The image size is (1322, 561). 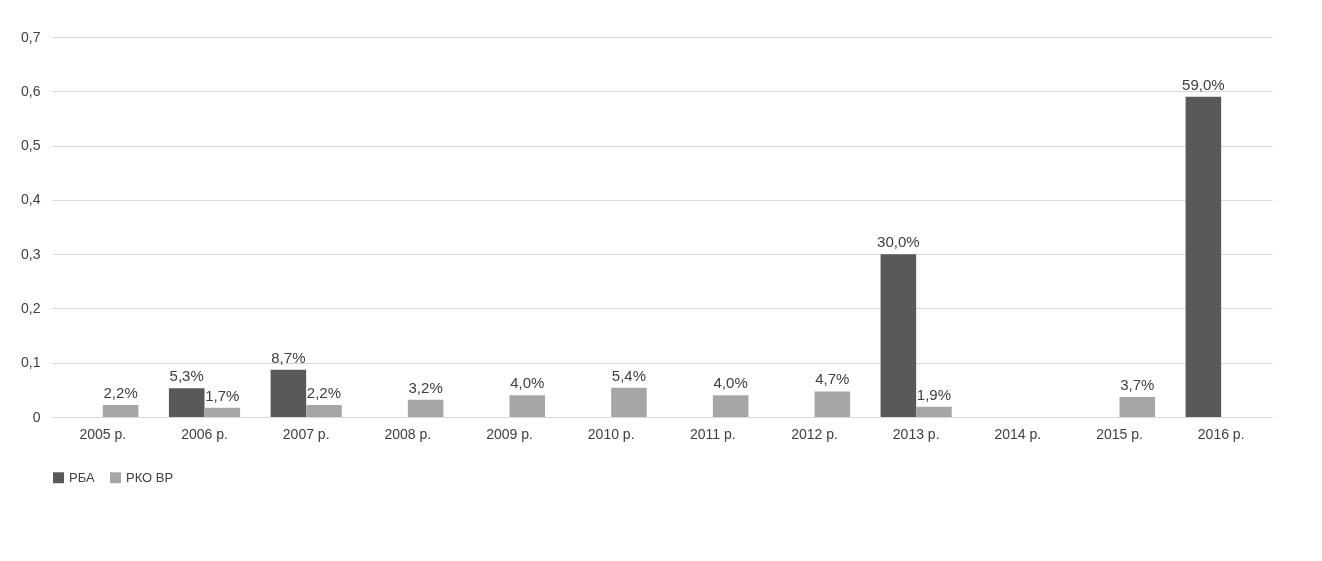 I want to click on y-tick-label: 0,2, so click(x=31, y=307).